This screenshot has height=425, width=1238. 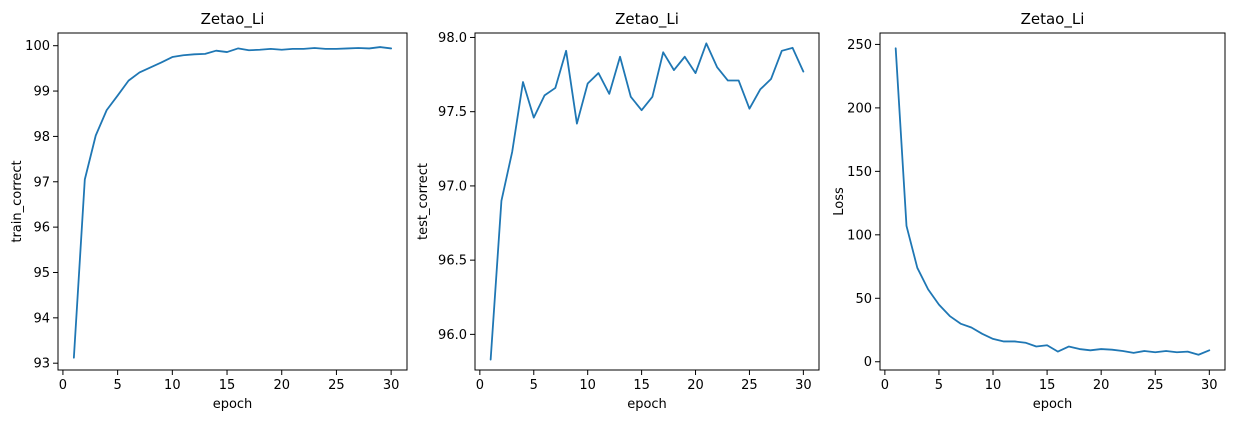 I want to click on y-tick-label: 50, so click(x=863, y=299).